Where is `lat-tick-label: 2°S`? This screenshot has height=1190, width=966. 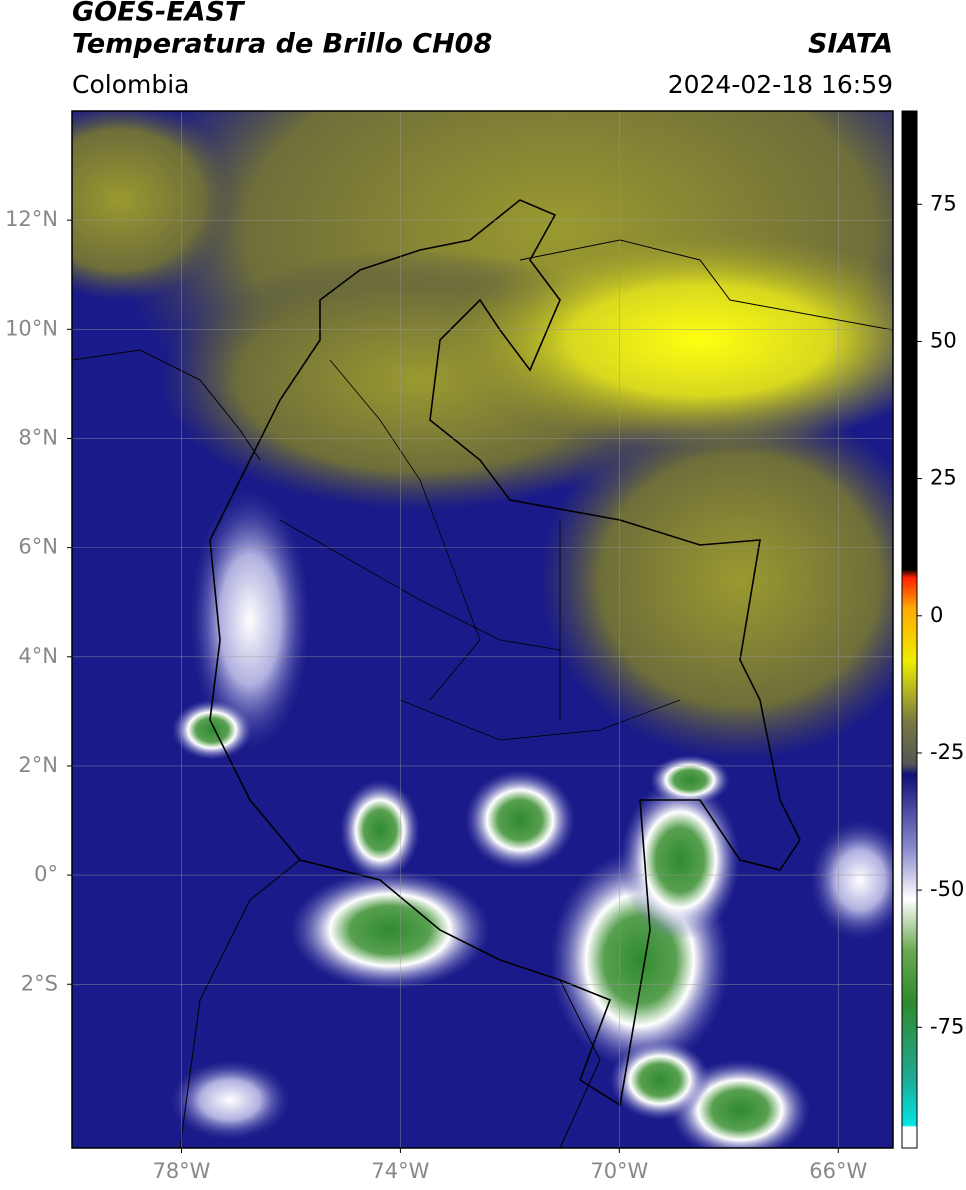 lat-tick-label: 2°S is located at coordinates (39, 983).